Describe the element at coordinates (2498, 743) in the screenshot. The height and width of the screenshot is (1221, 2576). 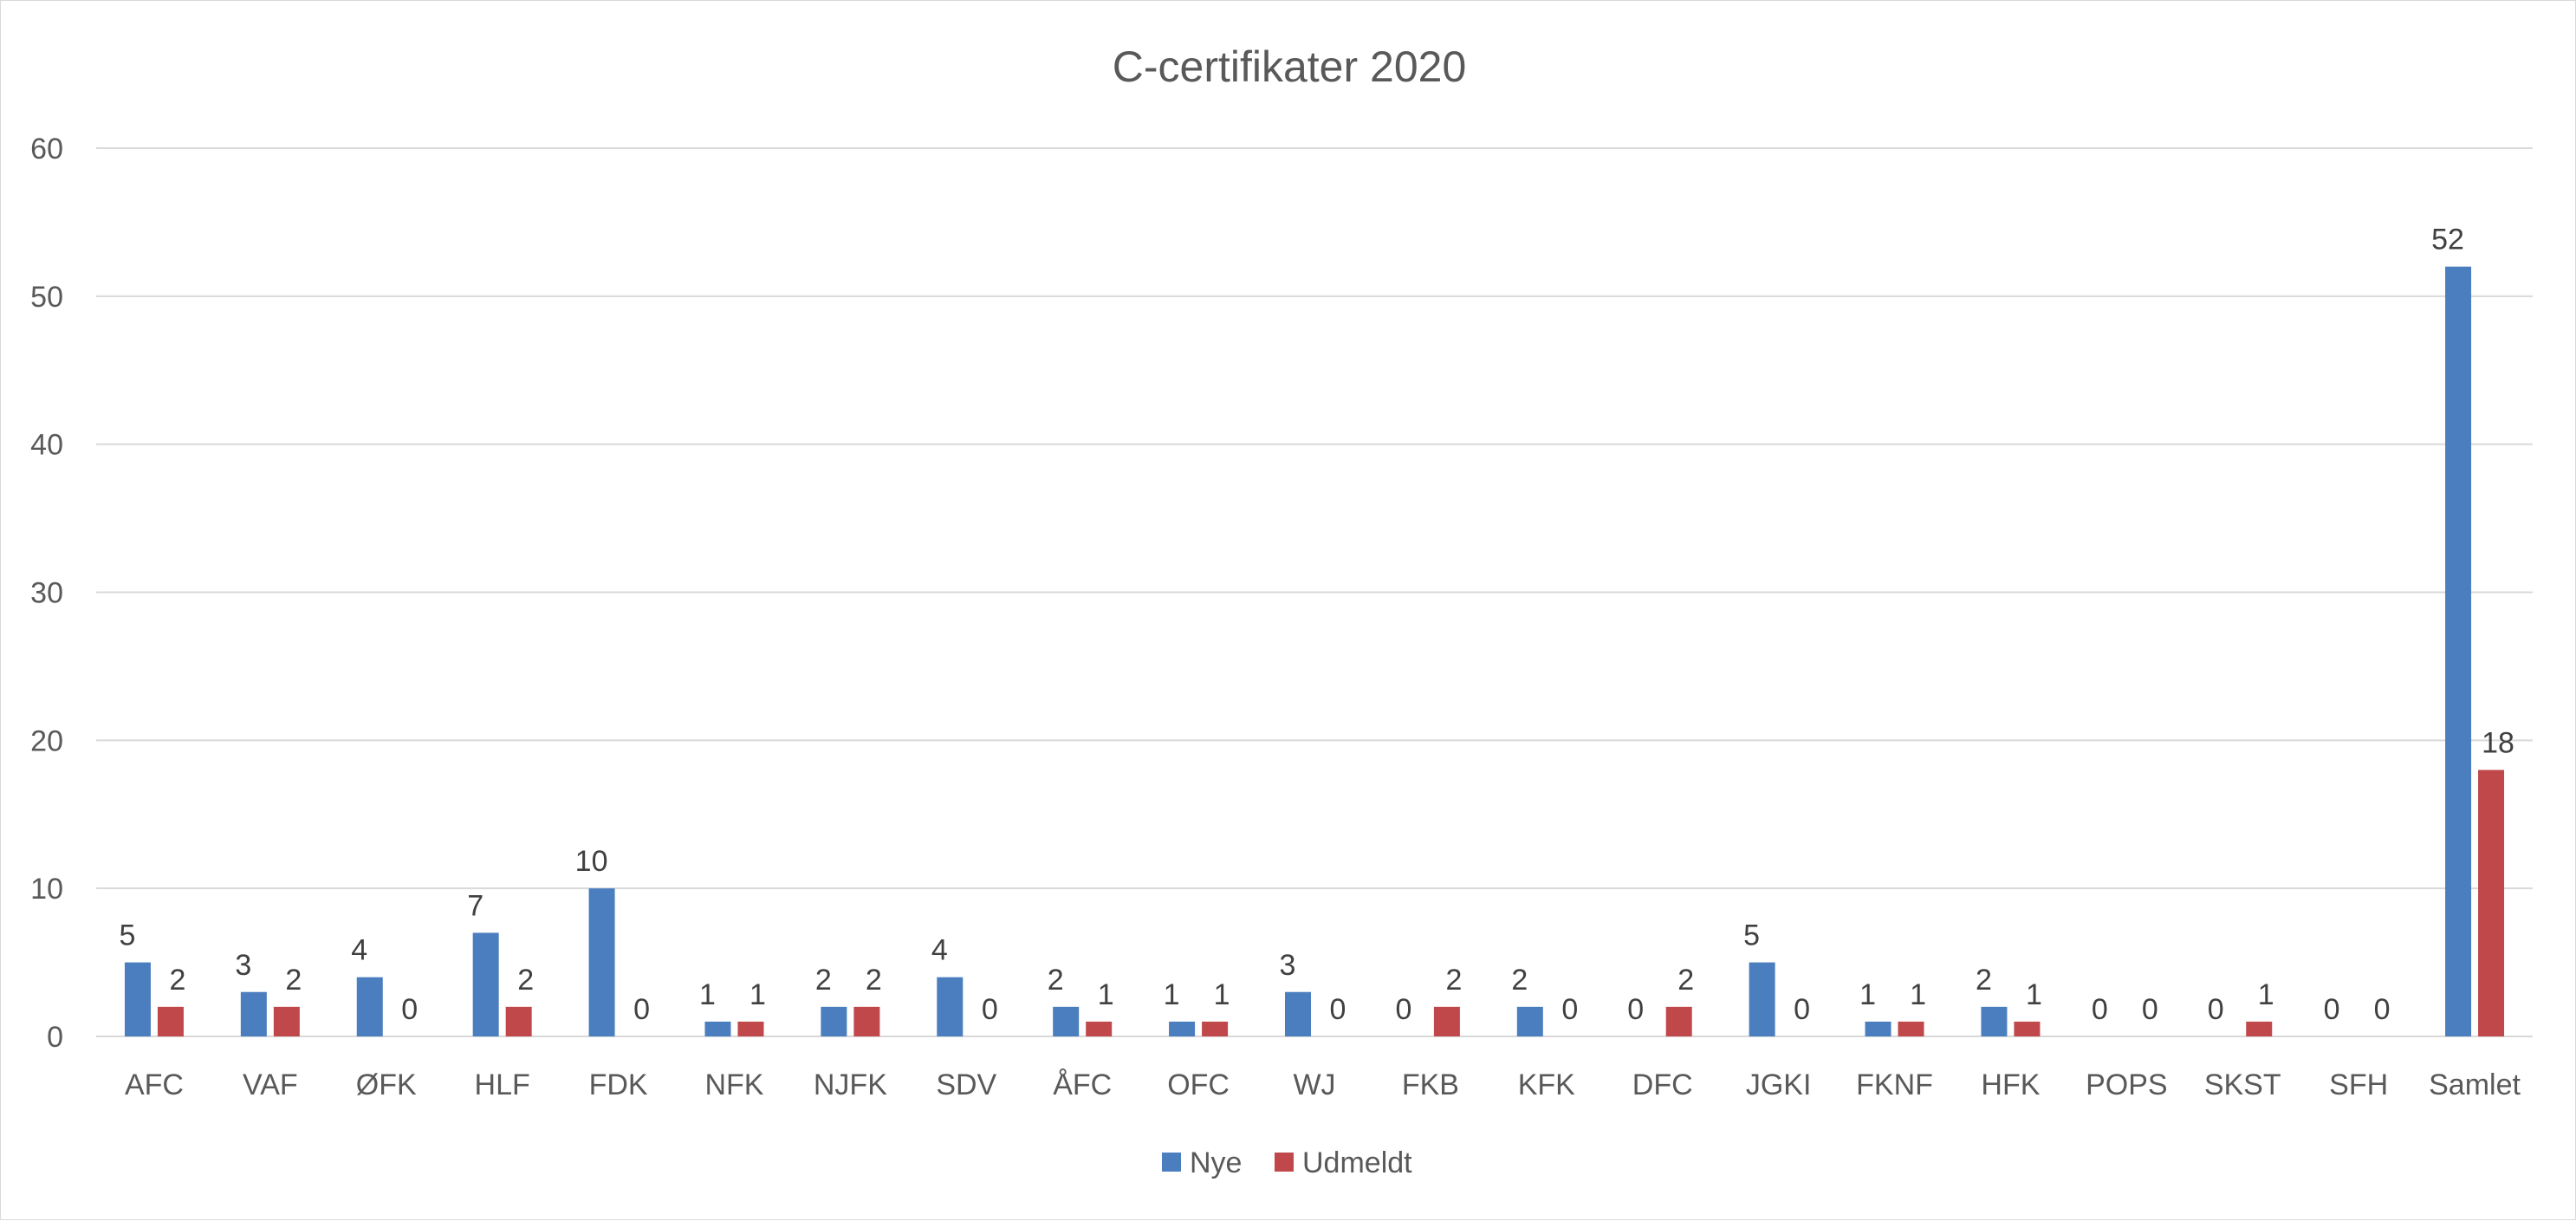
I see `data-label: 18` at that location.